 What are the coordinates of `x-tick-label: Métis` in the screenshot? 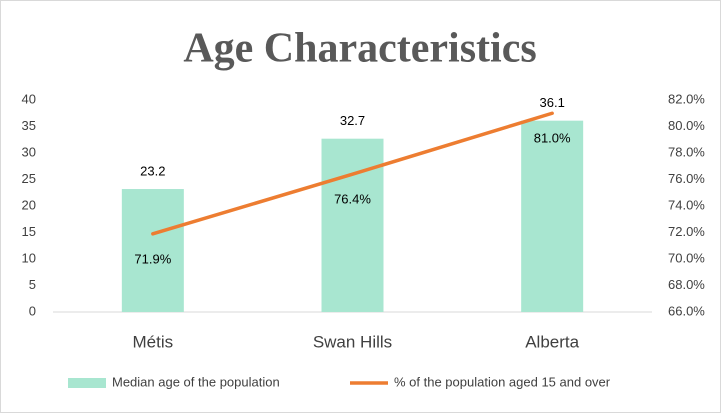 It's located at (153, 341).